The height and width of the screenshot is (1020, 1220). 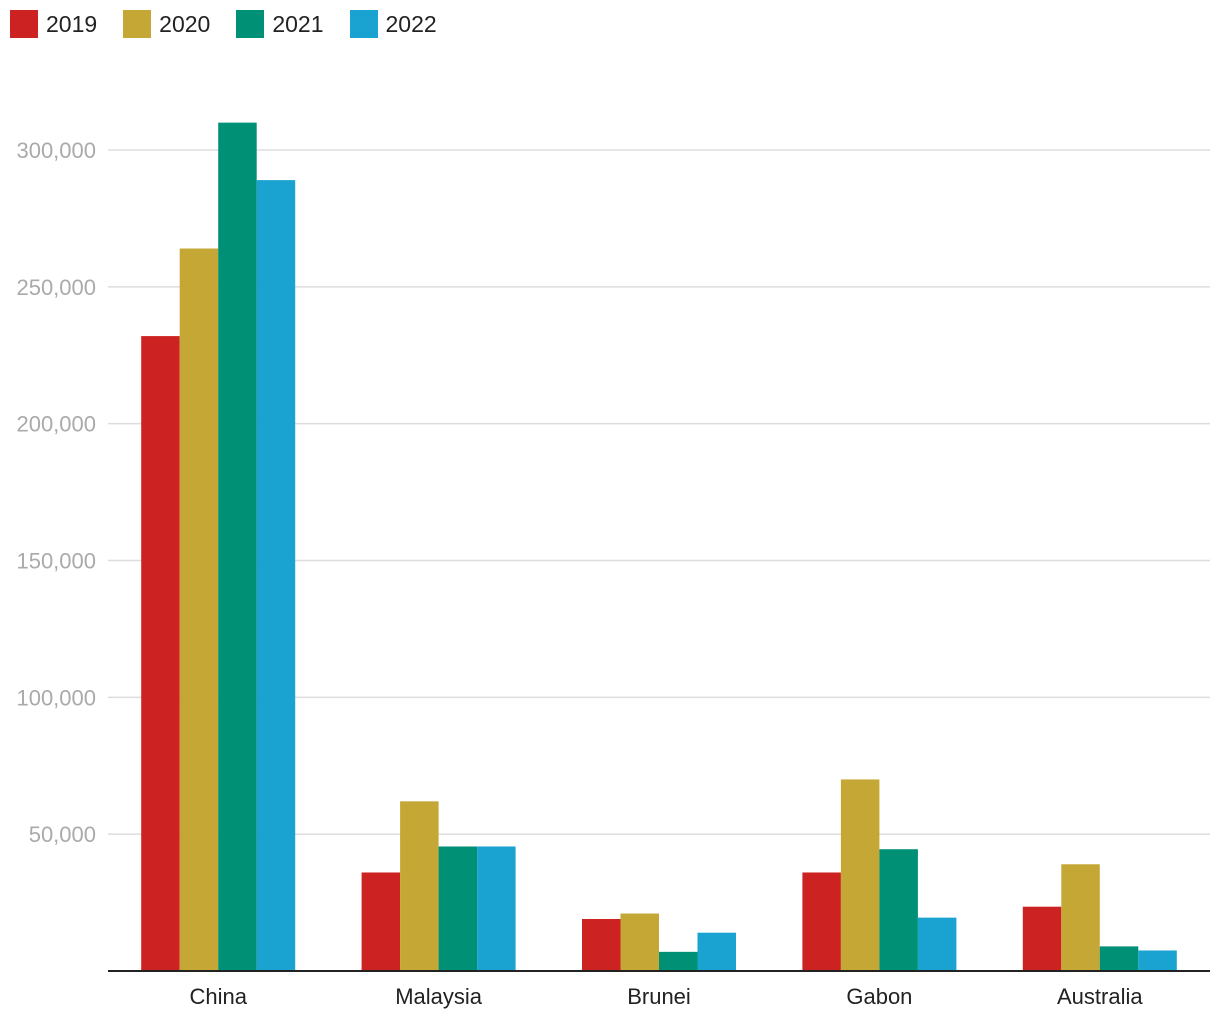 I want to click on legend-label-2021: 2021, so click(x=298, y=23).